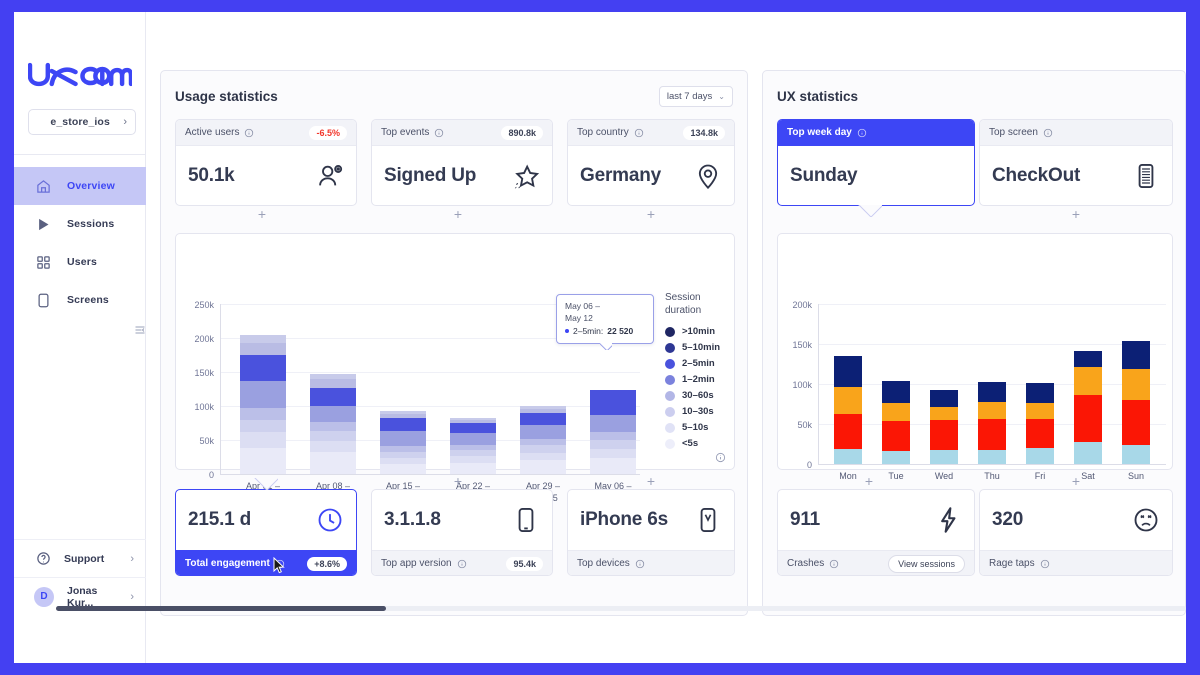 The image size is (1200, 675). Describe the element at coordinates (1036, 175) in the screenshot. I see `kpi-value: CheckOut` at that location.